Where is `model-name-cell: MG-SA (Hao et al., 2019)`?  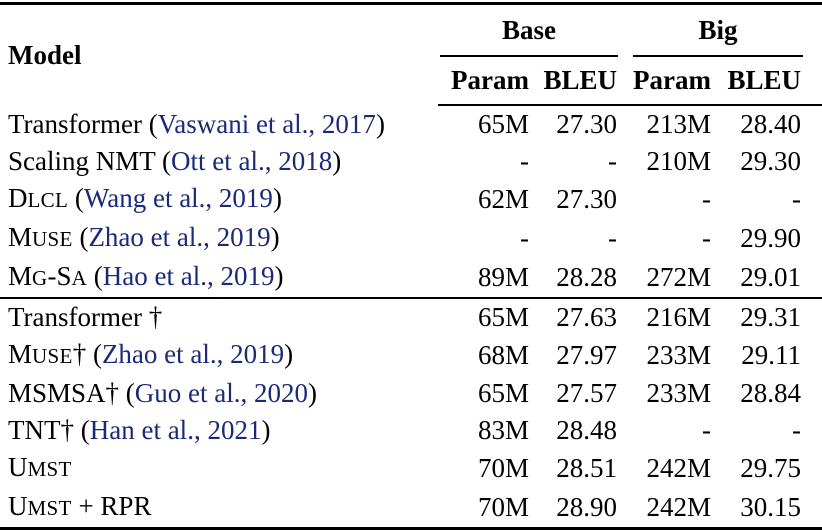
model-name-cell: MG-SA (Hao et al., 2019) is located at coordinates (219, 278).